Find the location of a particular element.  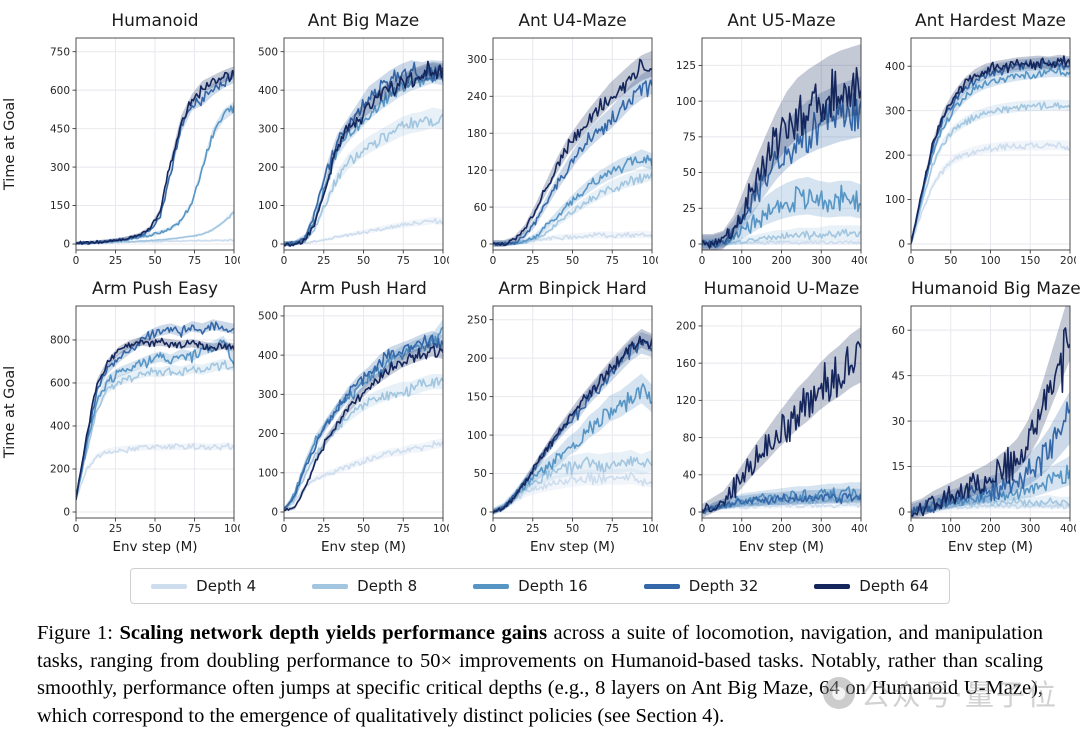

plot-title: Ant U5-Maze is located at coordinates (781, 21).